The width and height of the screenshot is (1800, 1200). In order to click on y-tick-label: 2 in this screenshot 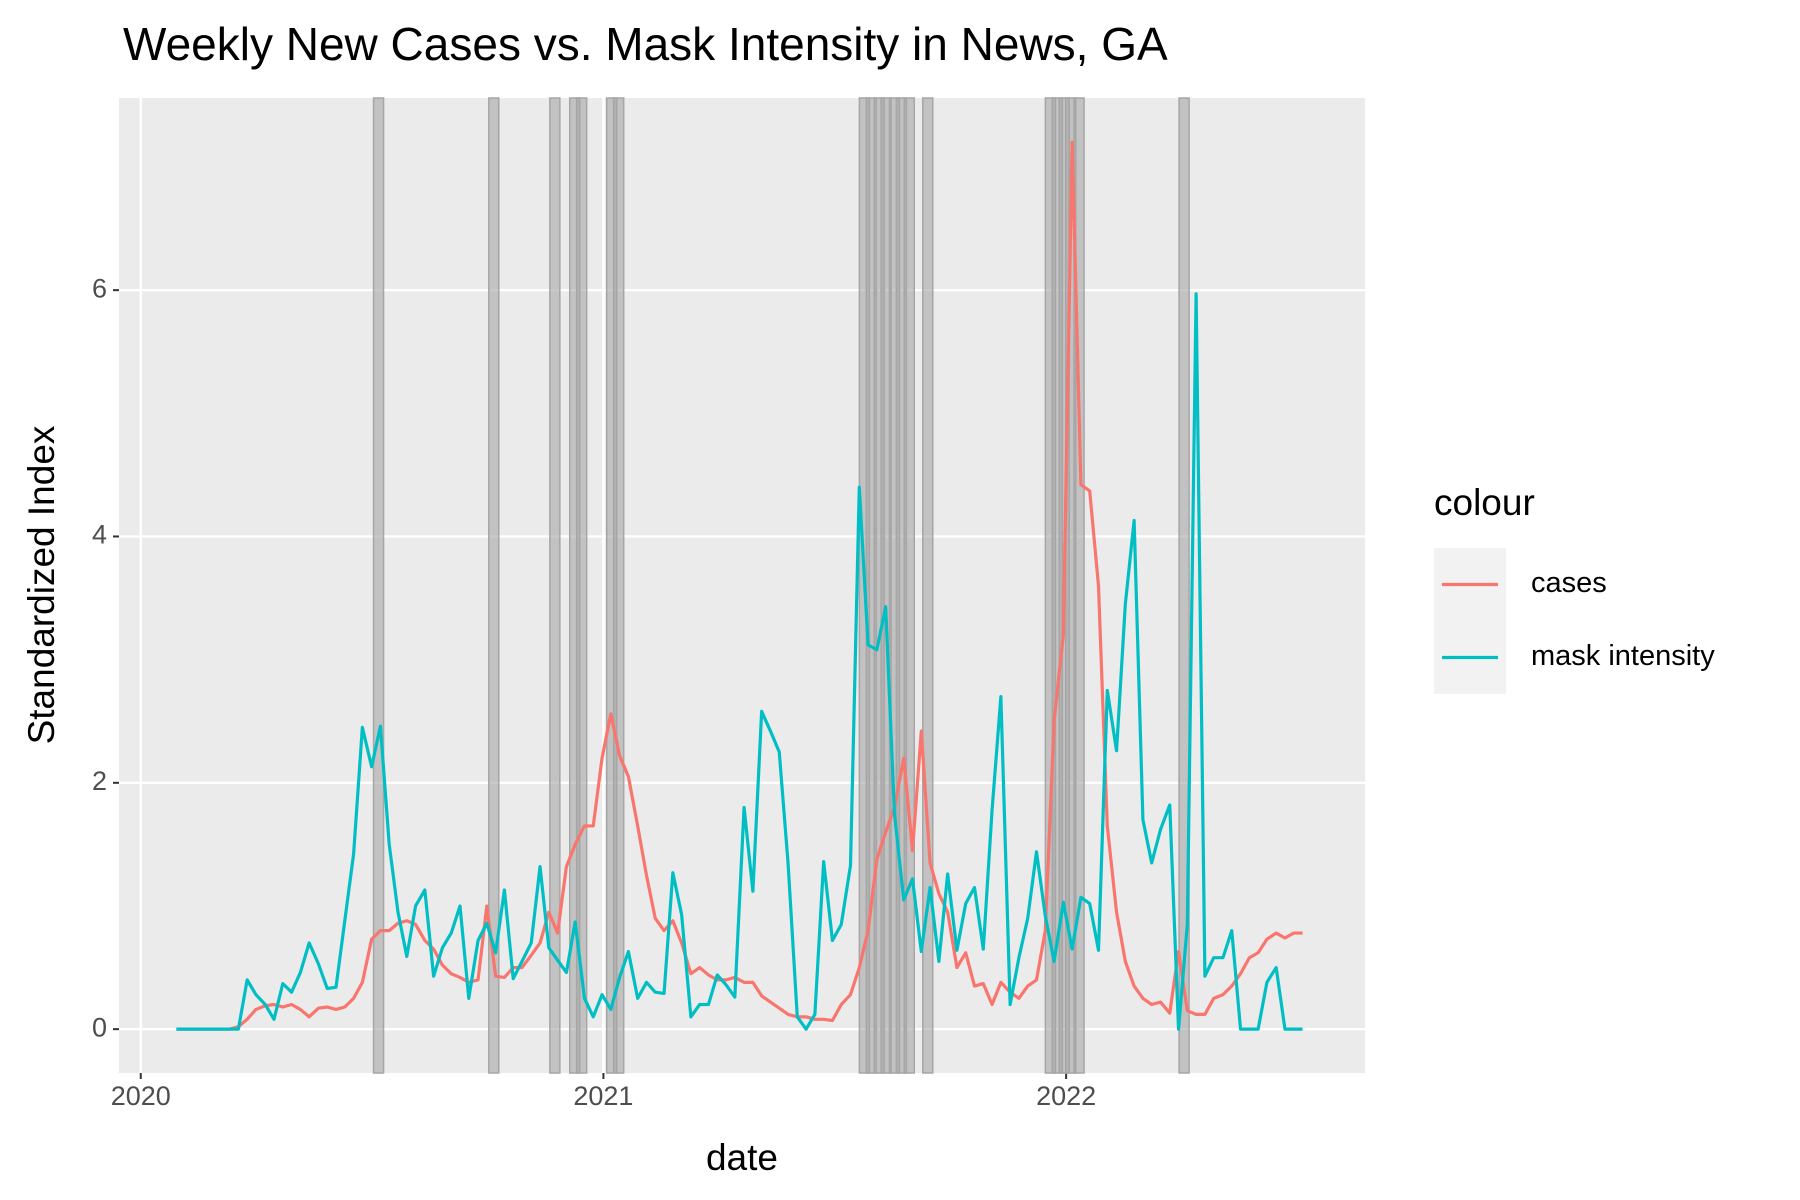, I will do `click(99, 781)`.